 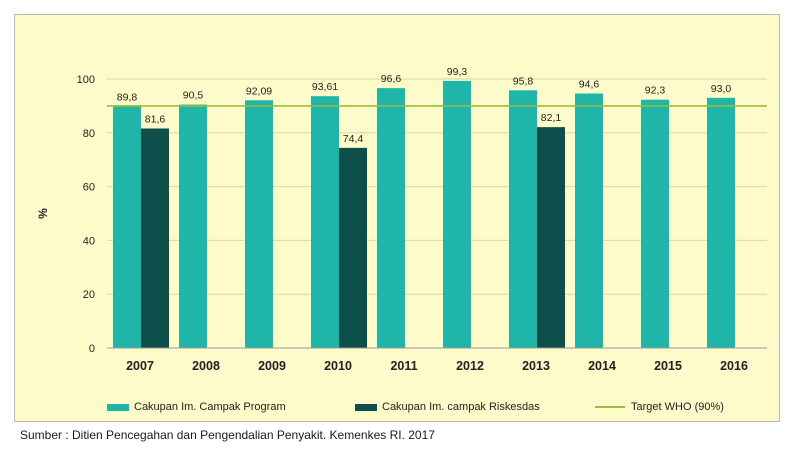 What do you see at coordinates (89, 241) in the screenshot?
I see `y-tick-label: 40` at bounding box center [89, 241].